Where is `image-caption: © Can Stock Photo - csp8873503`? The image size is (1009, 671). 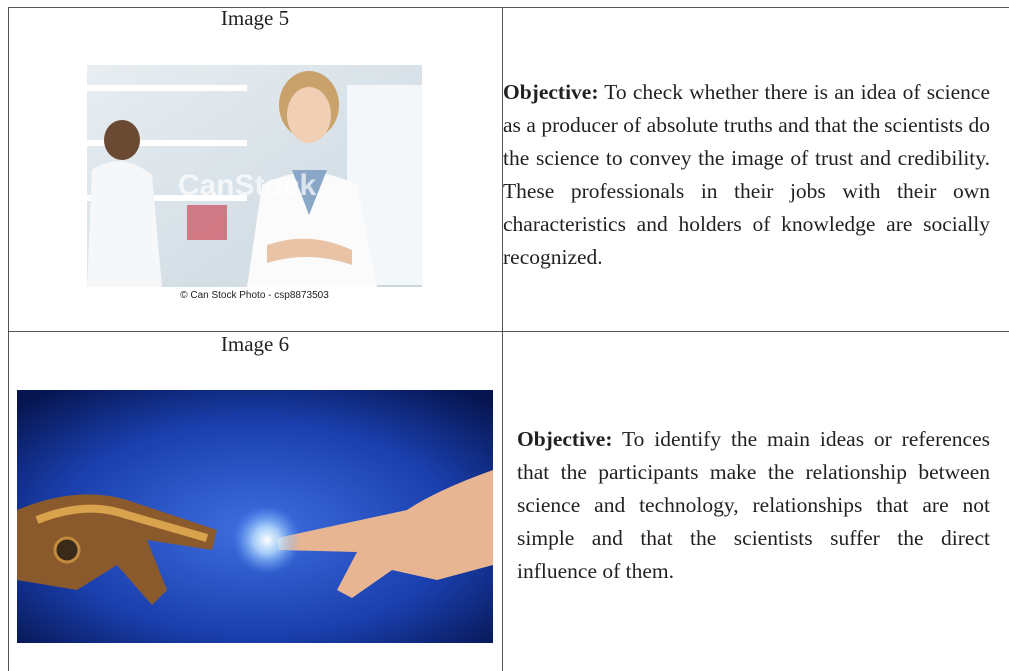
image-caption: © Can Stock Photo - csp8873503 is located at coordinates (254, 295).